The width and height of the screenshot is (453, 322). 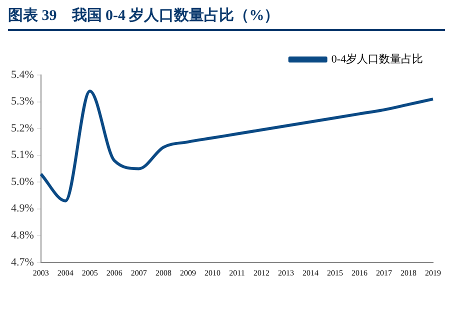 I want to click on x-tick-label: 2011, so click(x=237, y=273).